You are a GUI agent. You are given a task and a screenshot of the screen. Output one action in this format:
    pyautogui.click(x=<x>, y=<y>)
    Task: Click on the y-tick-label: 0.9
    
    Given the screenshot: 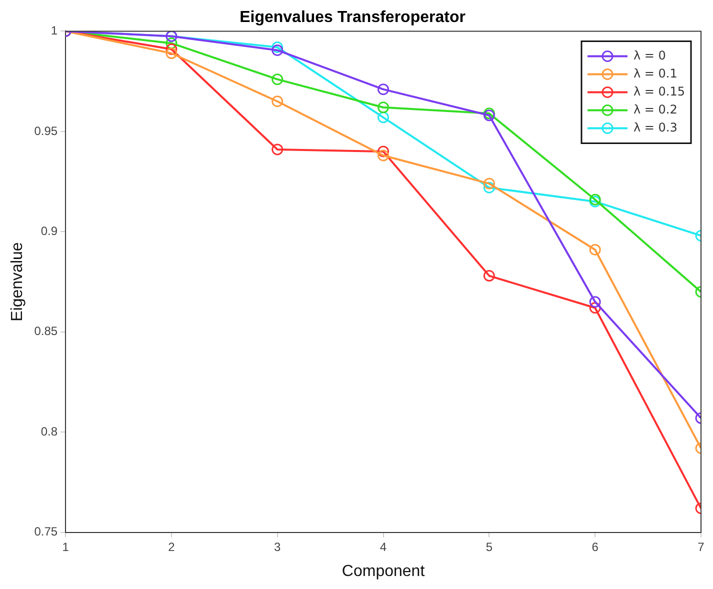 What is the action you would take?
    pyautogui.click(x=49, y=231)
    